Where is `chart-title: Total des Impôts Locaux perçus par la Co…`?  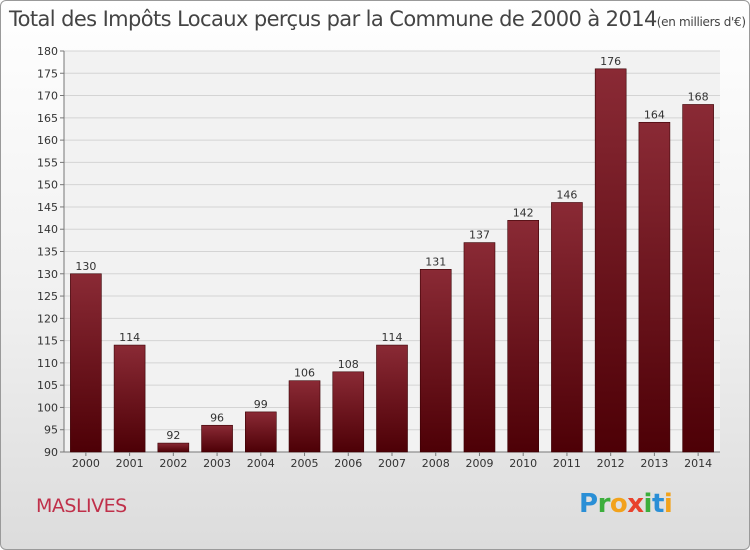 chart-title: Total des Impôts Locaux perçus par la Co… is located at coordinates (377, 19).